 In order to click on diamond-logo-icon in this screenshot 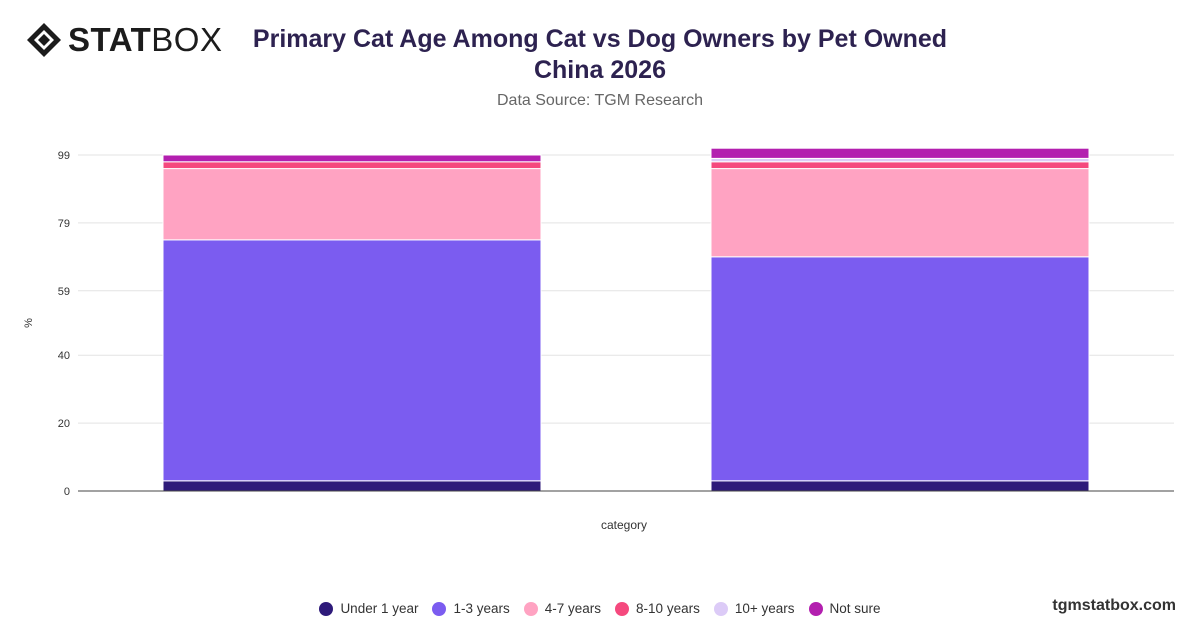, I will do `click(44, 40)`.